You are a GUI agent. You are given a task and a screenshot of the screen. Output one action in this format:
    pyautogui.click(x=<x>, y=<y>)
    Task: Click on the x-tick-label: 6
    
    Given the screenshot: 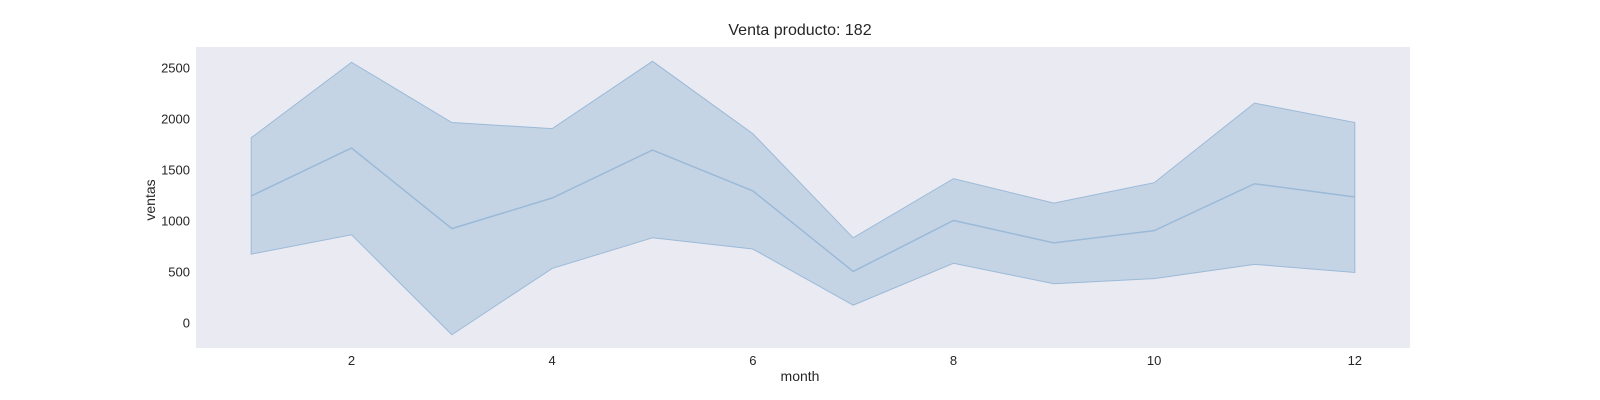 What is the action you would take?
    pyautogui.click(x=752, y=360)
    